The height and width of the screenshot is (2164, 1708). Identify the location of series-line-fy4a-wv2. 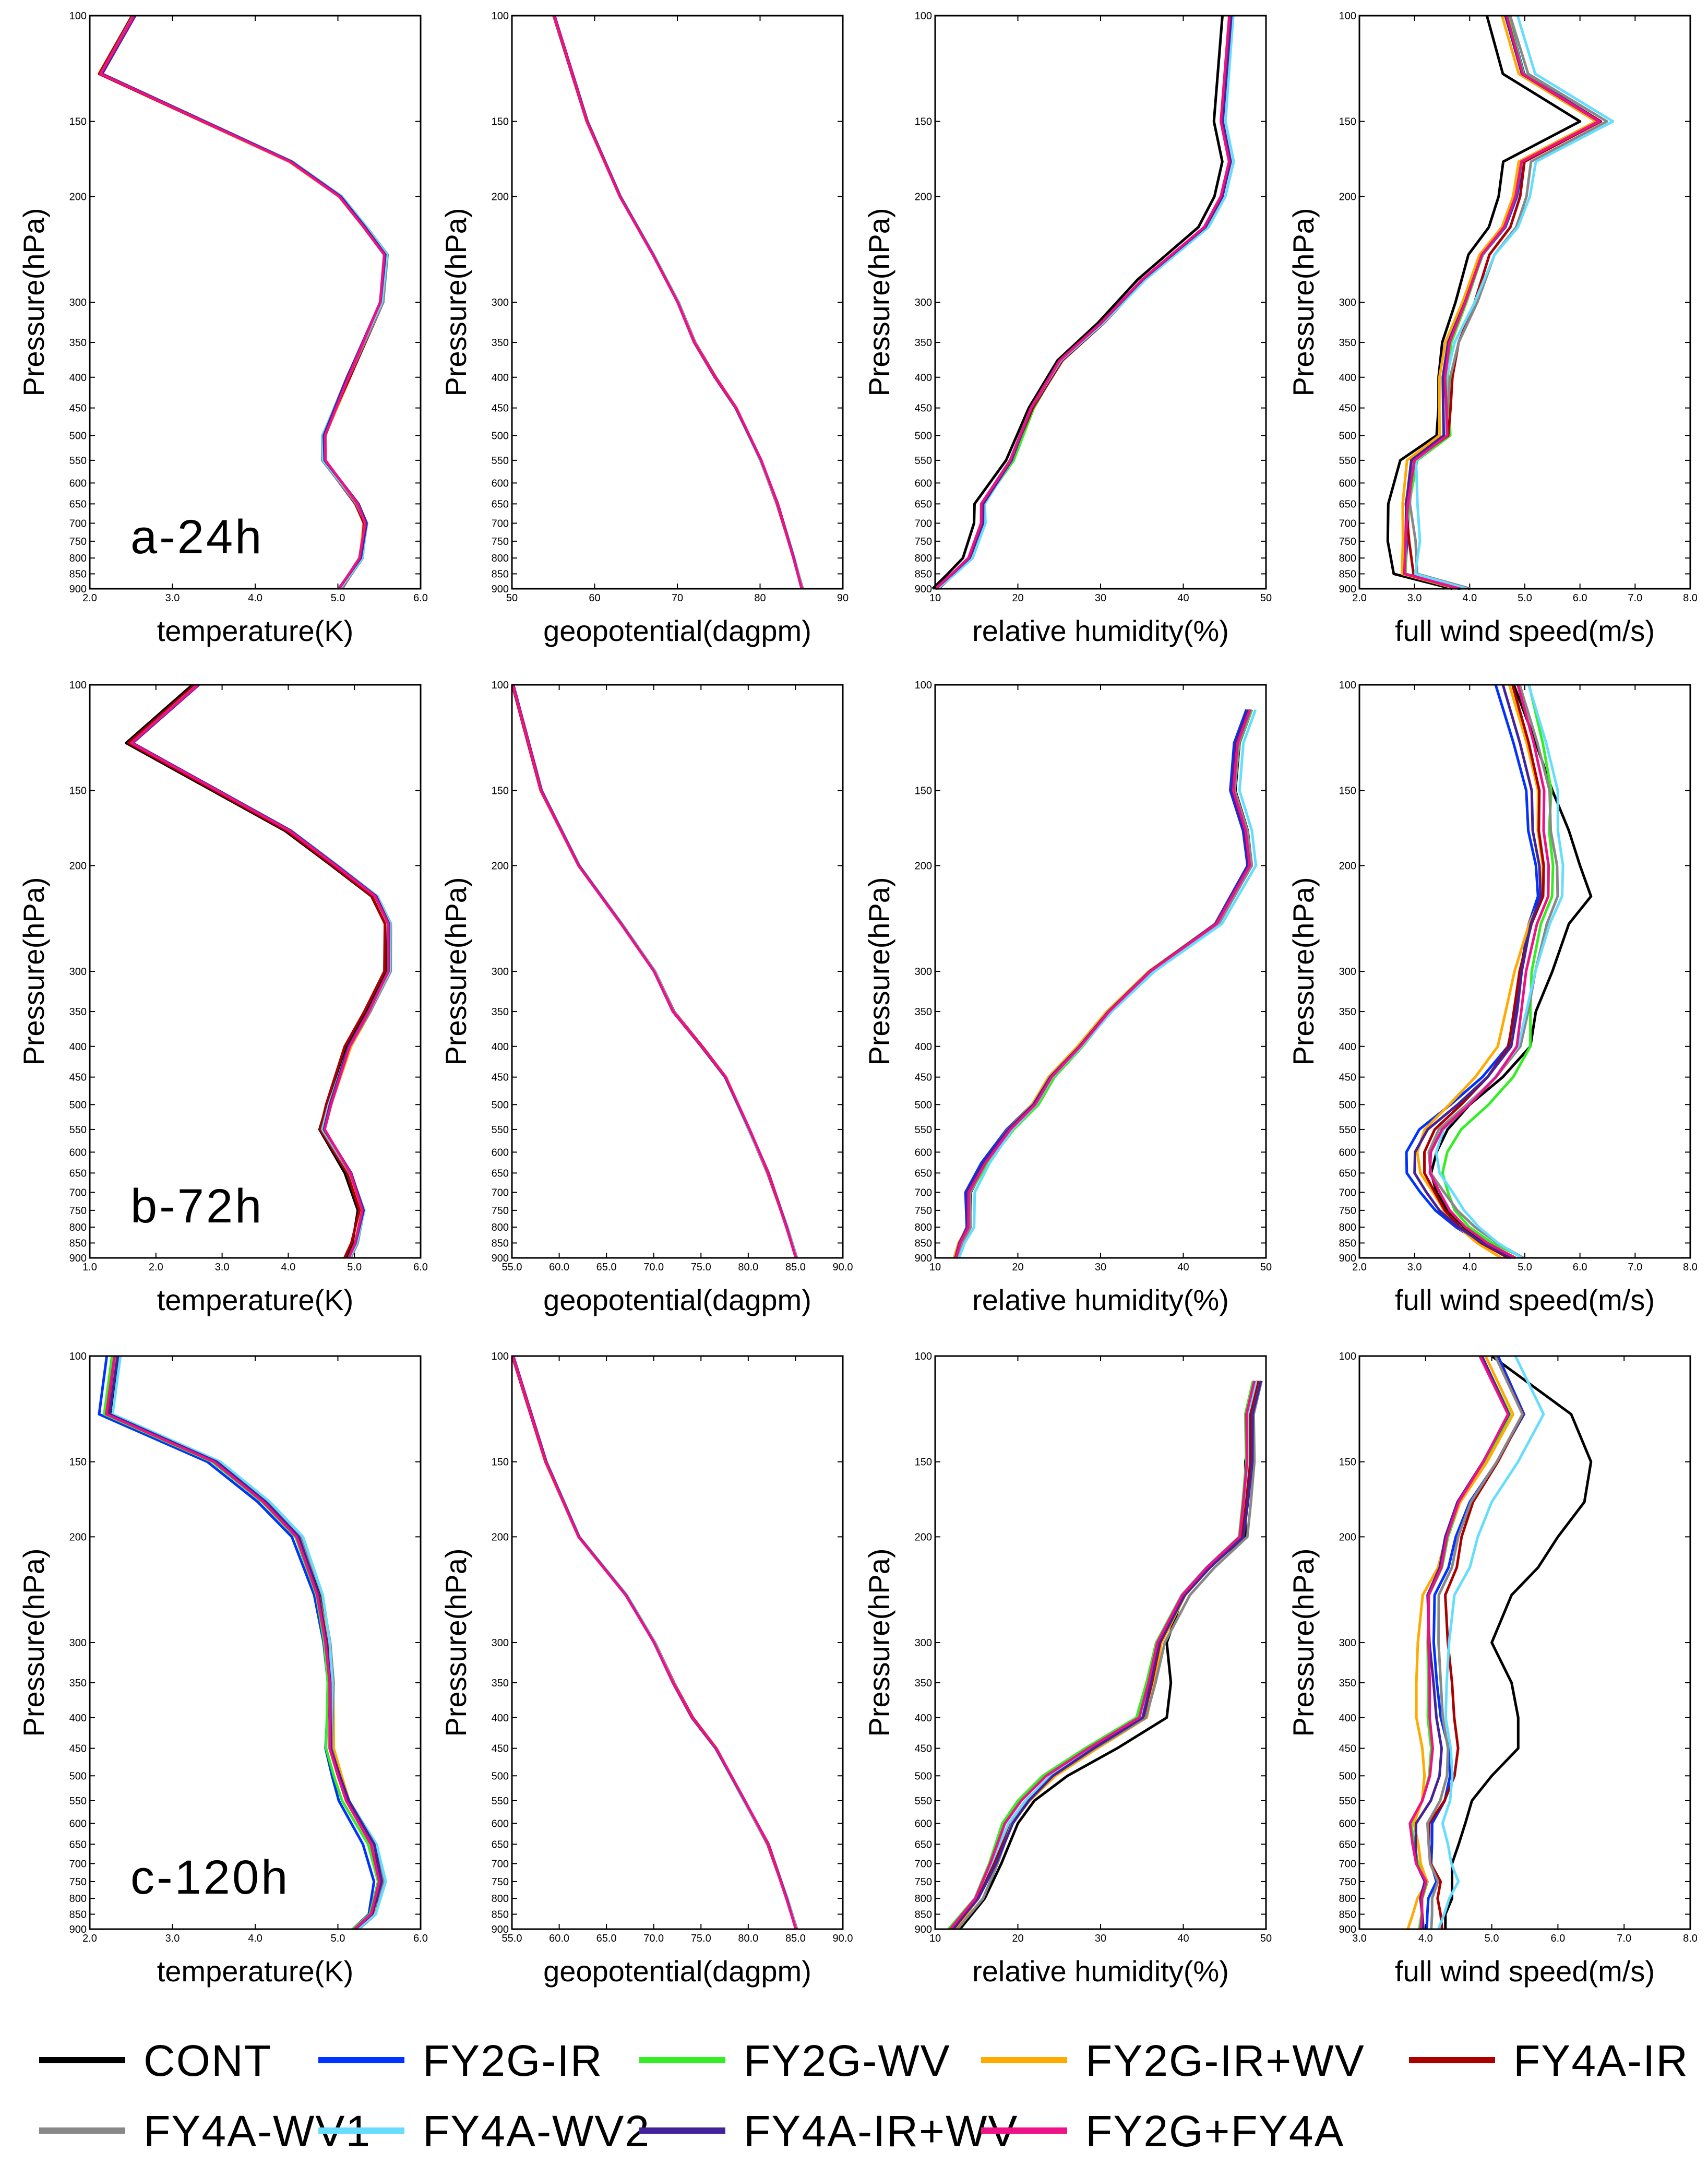
(249, 1643).